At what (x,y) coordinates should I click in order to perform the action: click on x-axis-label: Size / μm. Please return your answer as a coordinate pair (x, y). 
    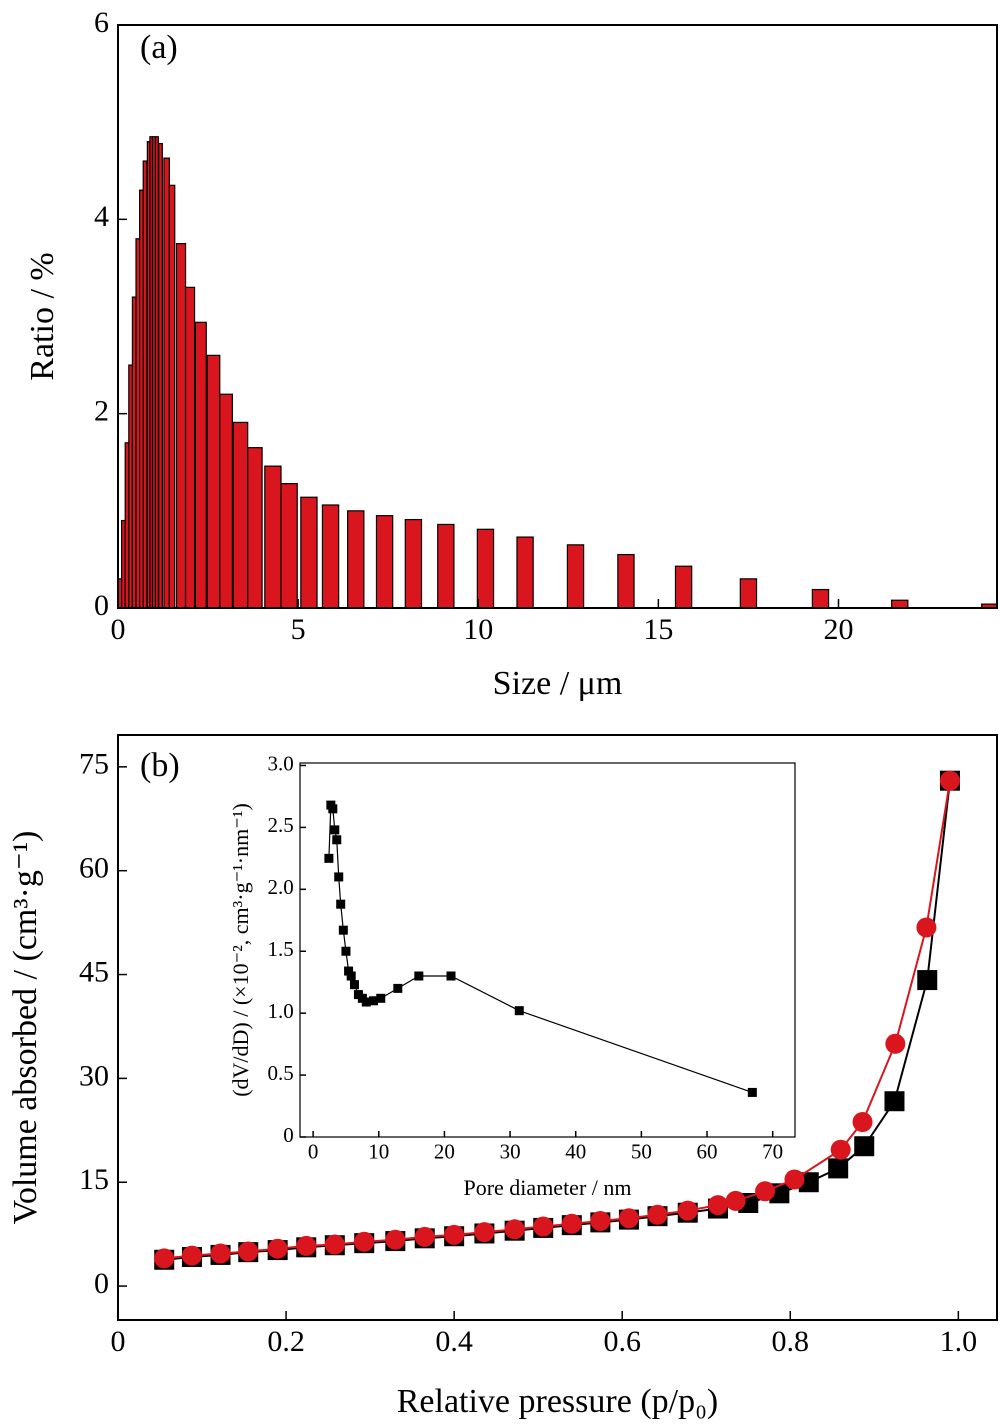
    Looking at the image, I should click on (558, 683).